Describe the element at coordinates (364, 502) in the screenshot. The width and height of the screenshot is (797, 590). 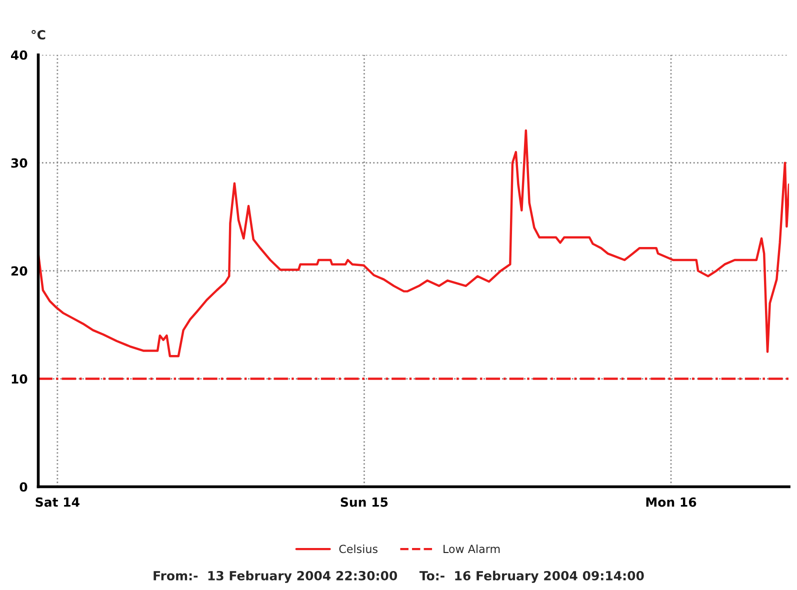
I see `x-tick-label: Sun 15` at that location.